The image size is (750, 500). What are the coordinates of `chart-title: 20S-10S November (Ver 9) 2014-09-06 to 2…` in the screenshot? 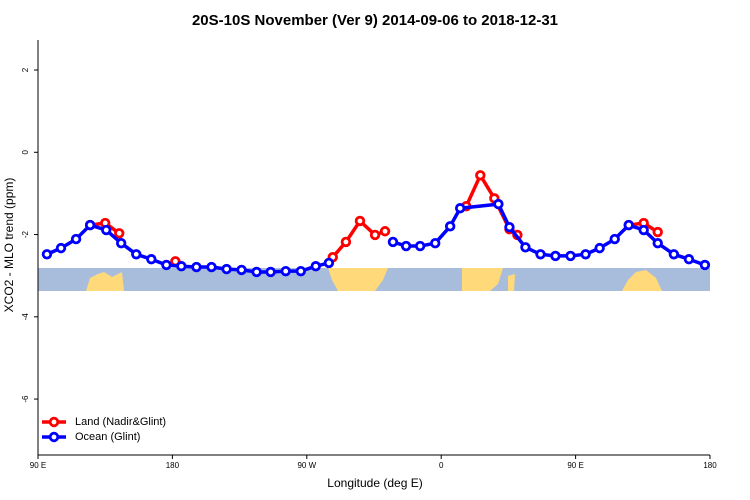 It's located at (375, 20).